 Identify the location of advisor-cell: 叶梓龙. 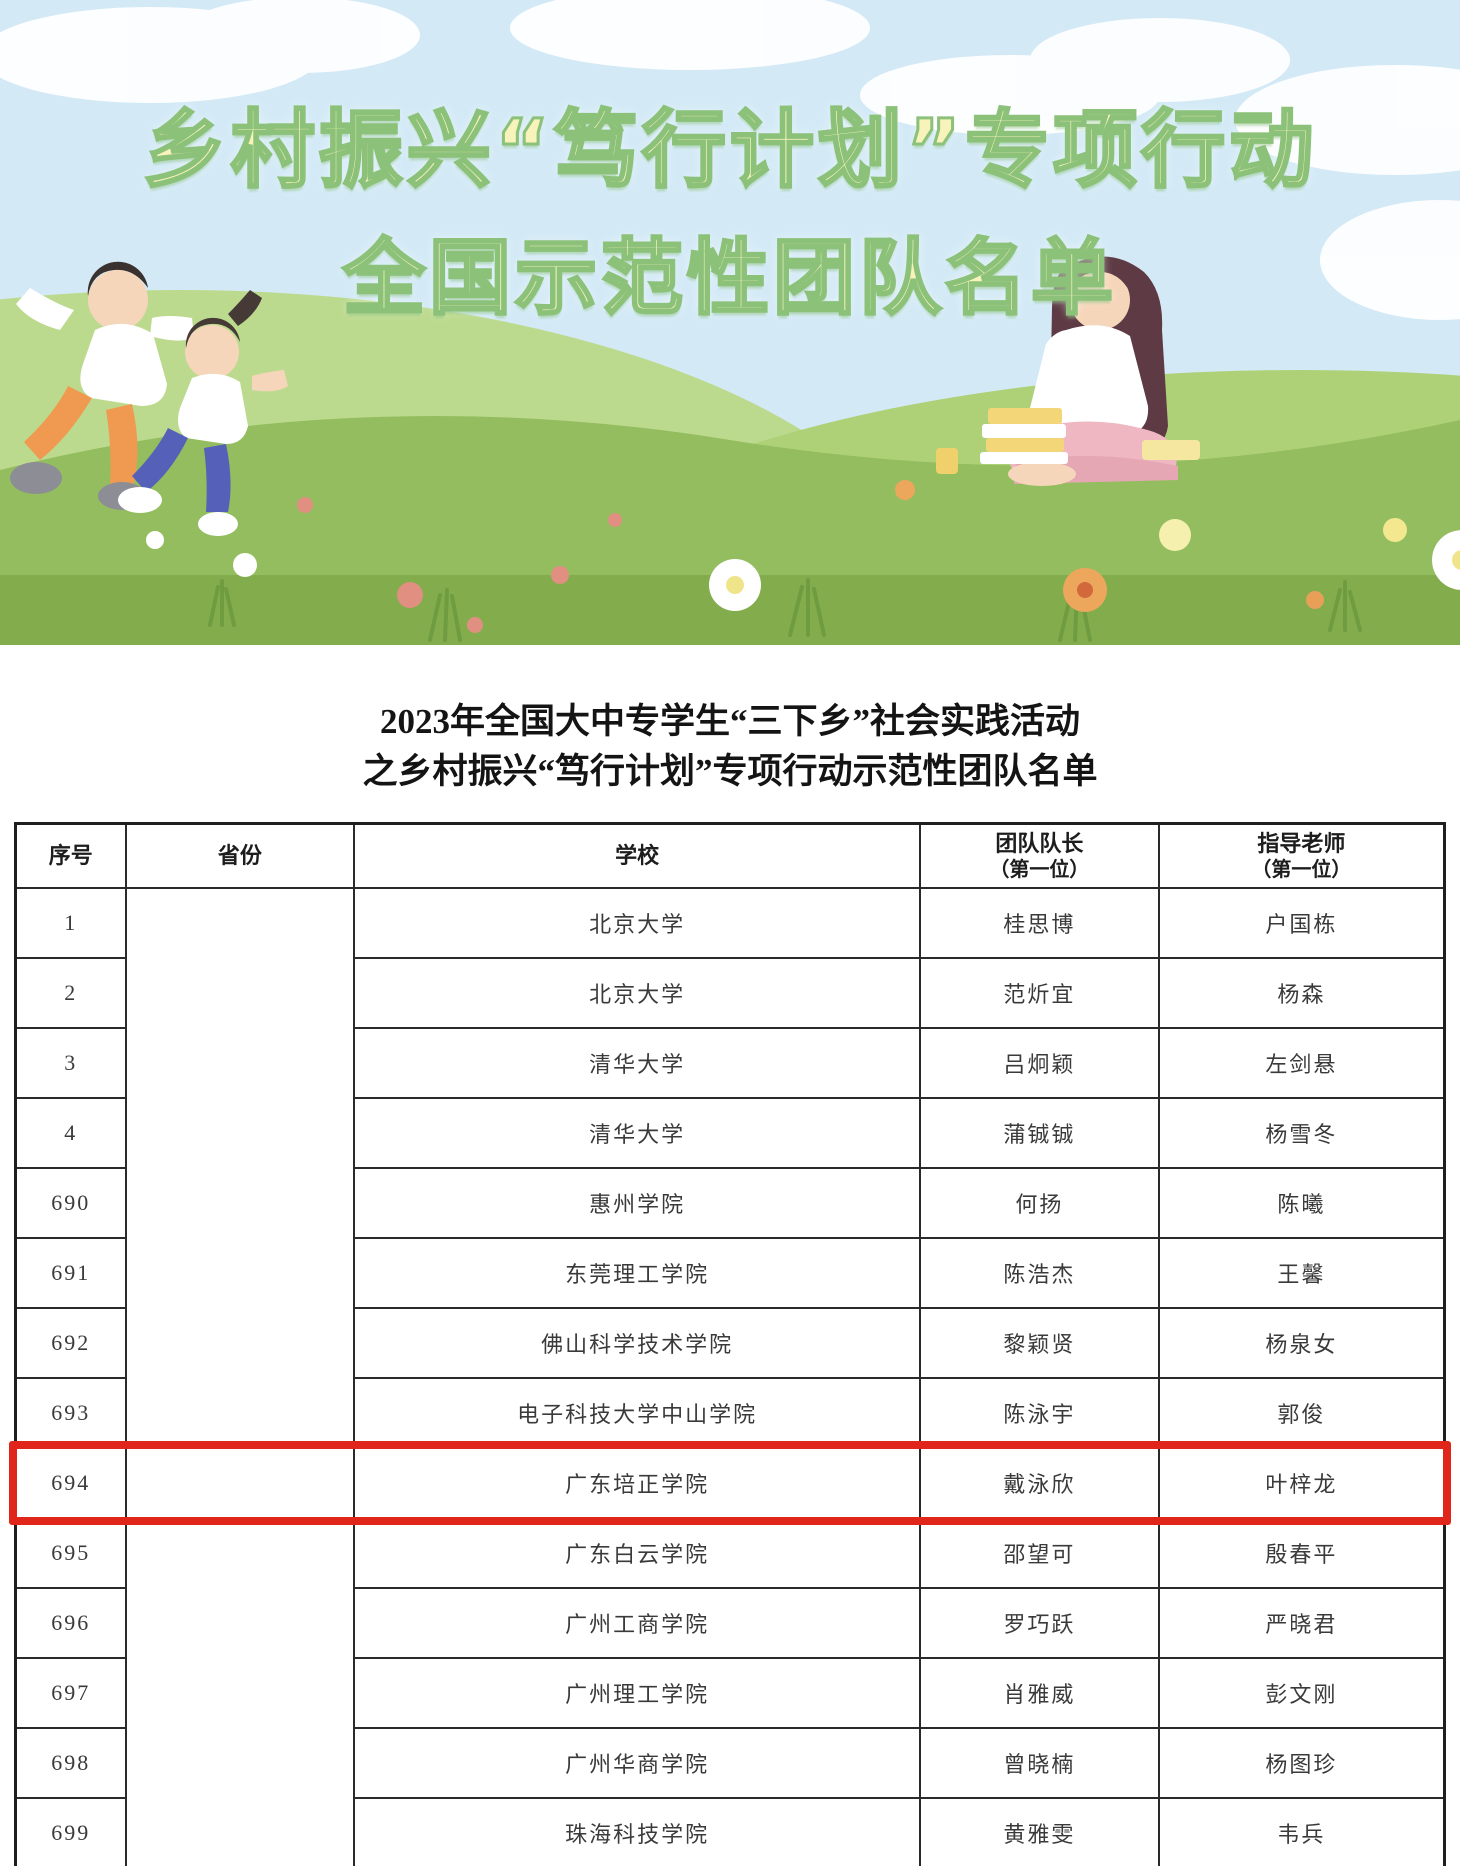
(1301, 1483).